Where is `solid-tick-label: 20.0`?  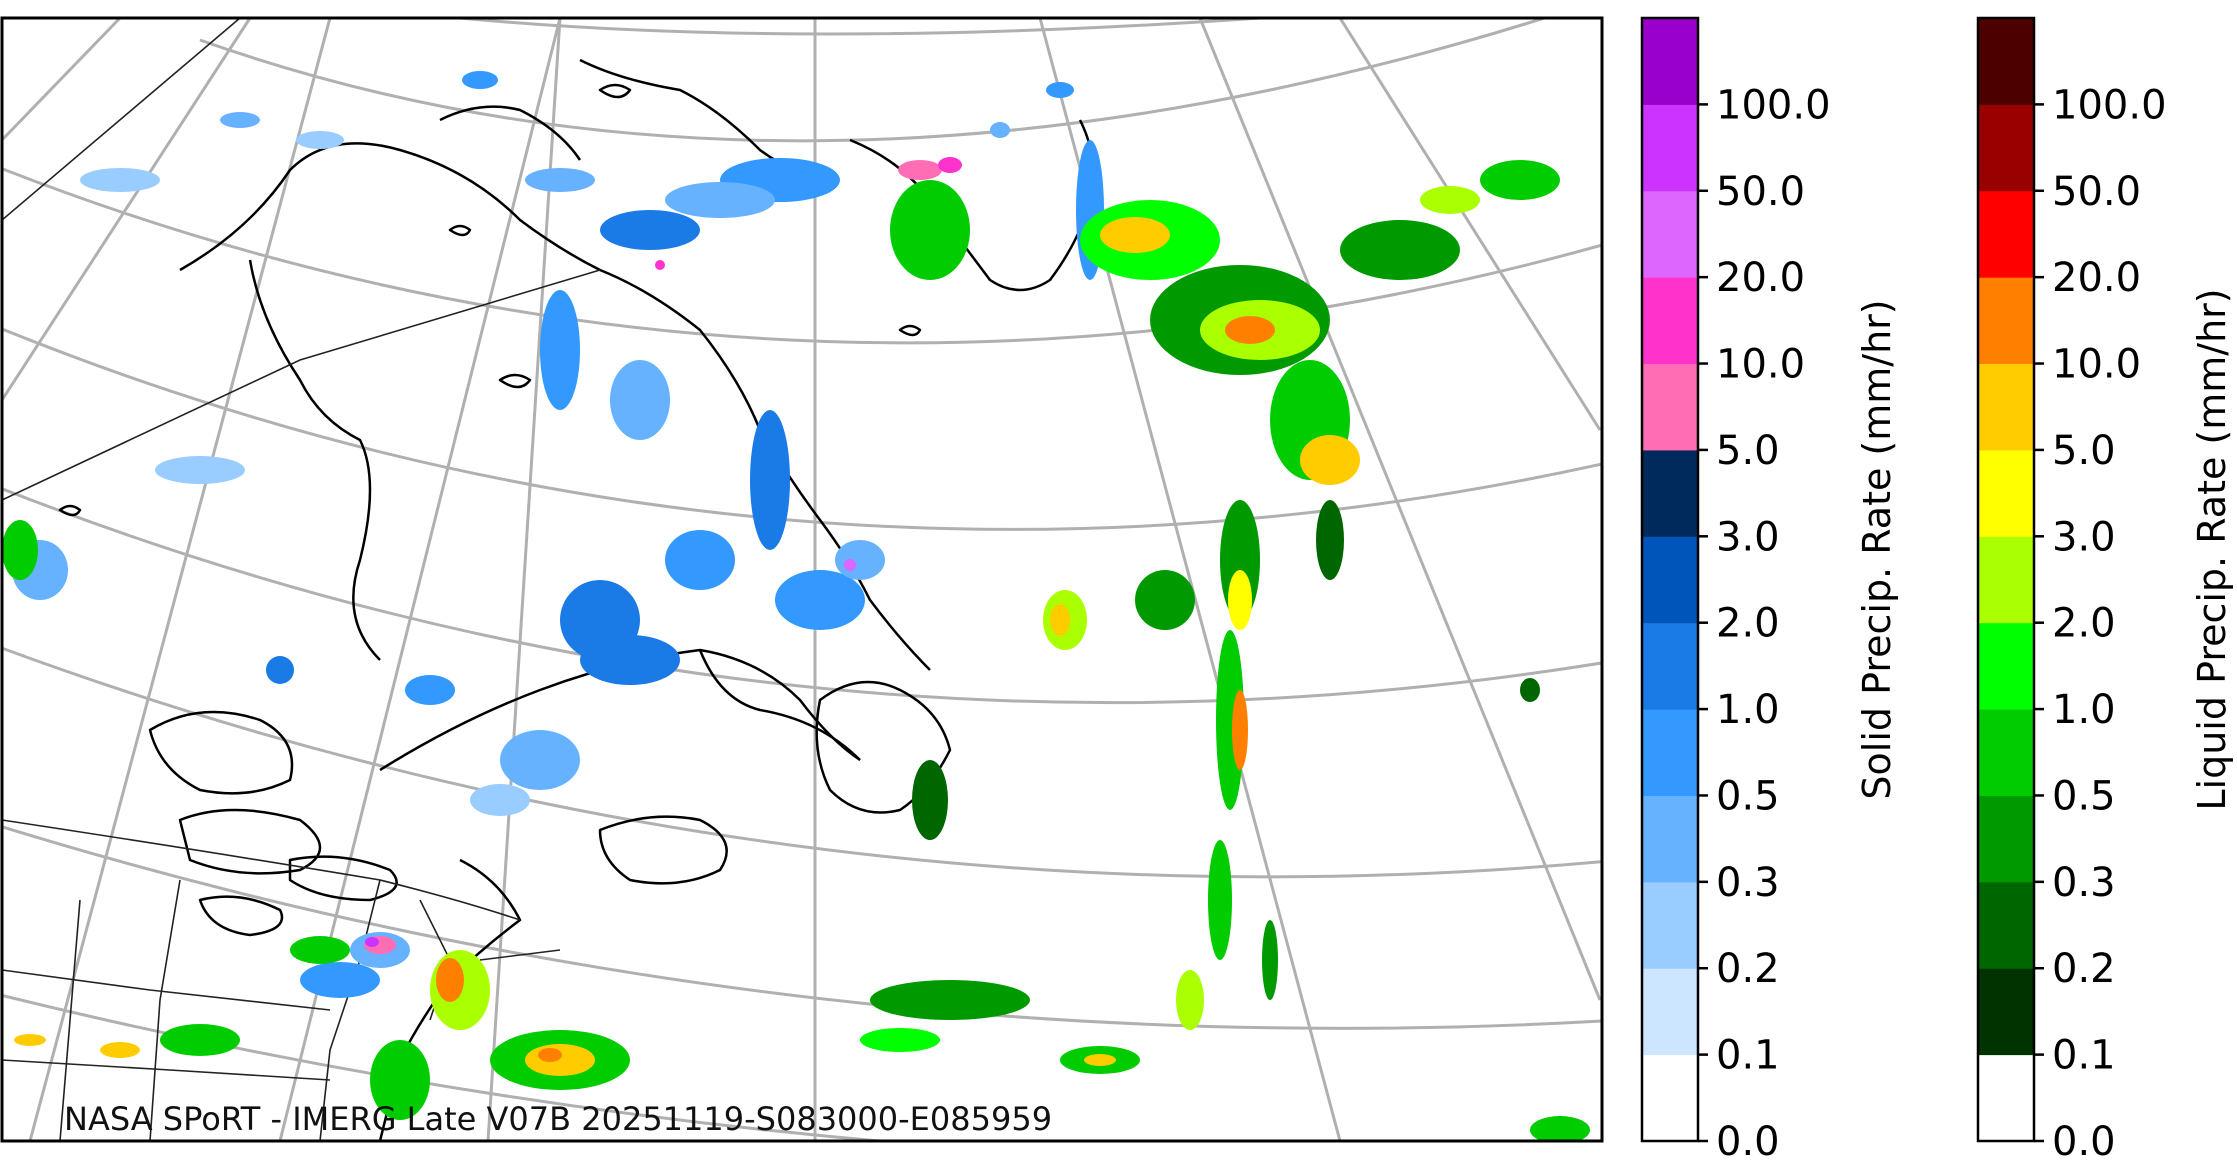 solid-tick-label: 20.0 is located at coordinates (1760, 278).